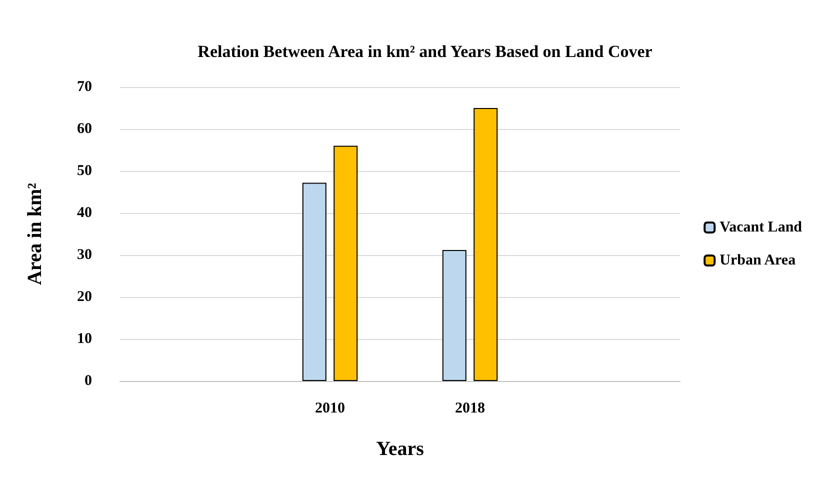 The image size is (827, 488). Describe the element at coordinates (84, 213) in the screenshot. I see `y-tick-label: 40` at that location.